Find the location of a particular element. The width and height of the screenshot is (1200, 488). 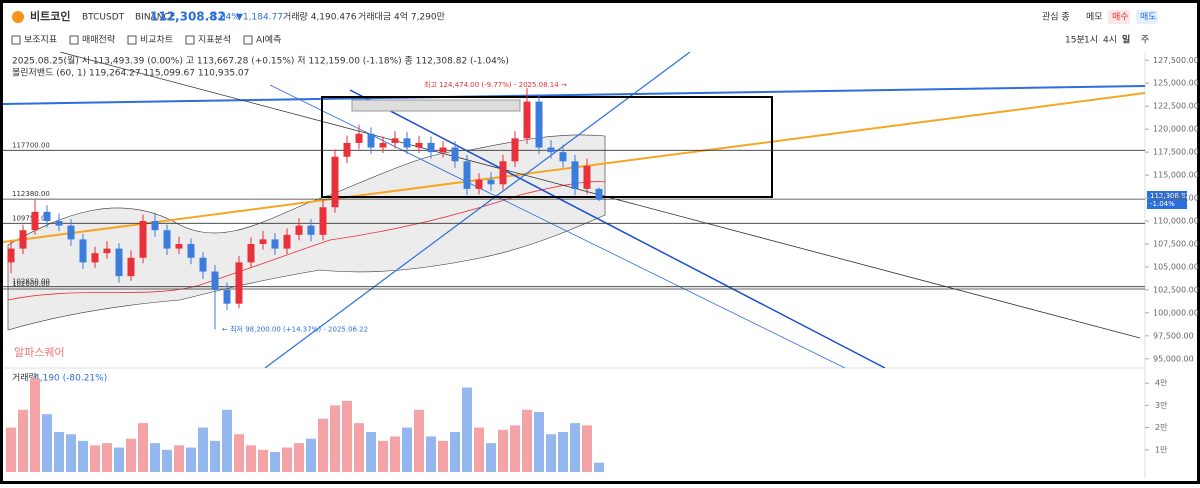

tool-item: 보조지표 is located at coordinates (40, 40).